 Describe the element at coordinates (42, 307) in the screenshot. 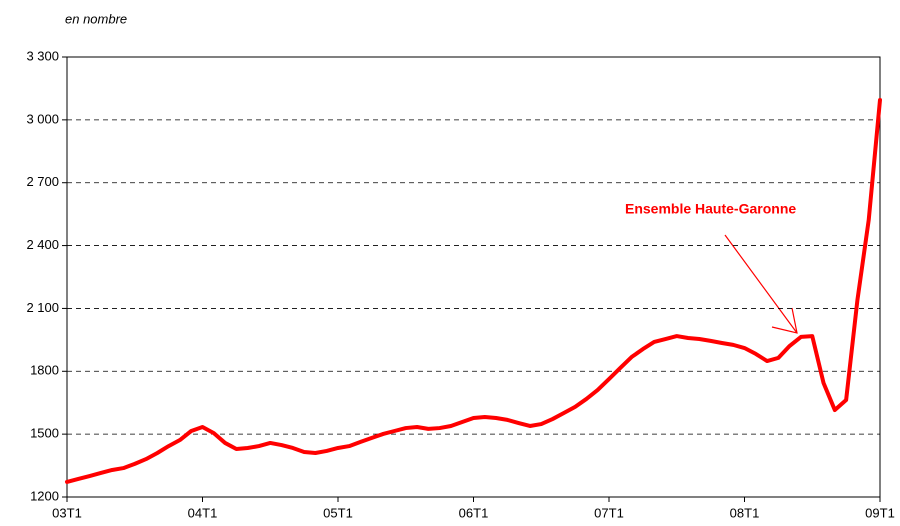

I see `y-tick-label: 2 100` at that location.